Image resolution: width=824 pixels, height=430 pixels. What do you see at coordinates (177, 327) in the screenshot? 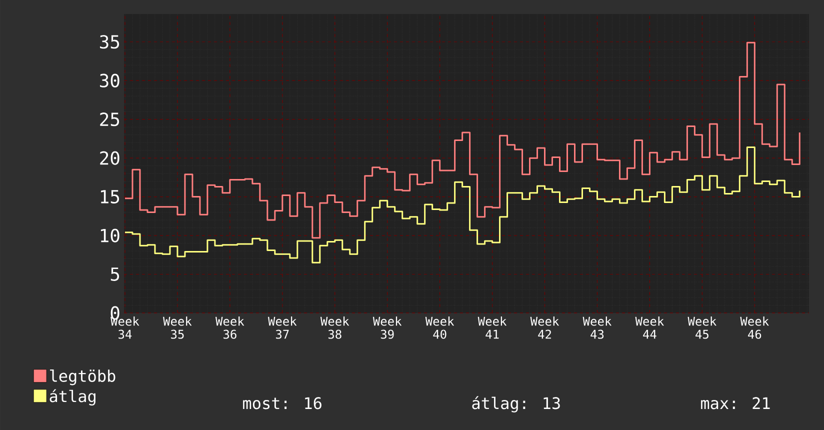
I see `x-tick-label: Week 35` at bounding box center [177, 327].